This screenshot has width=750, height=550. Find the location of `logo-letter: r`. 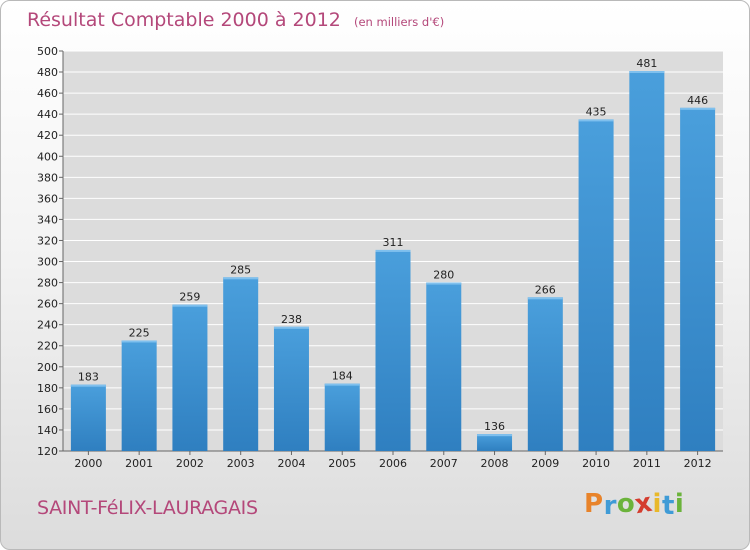

logo-letter: r is located at coordinates (610, 506).